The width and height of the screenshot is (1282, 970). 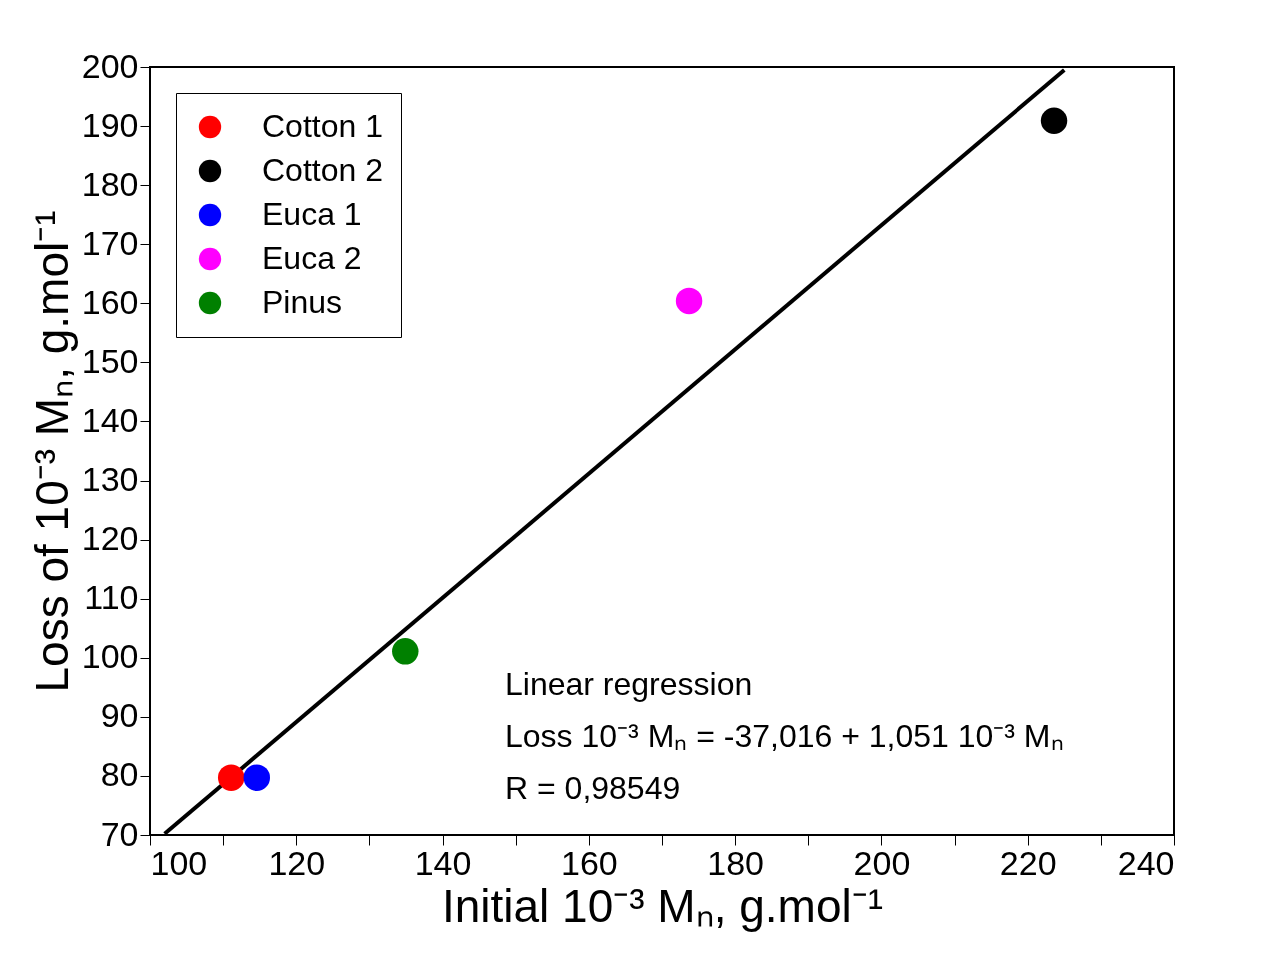 I want to click on x-tick-label: 240, so click(x=1146, y=862).